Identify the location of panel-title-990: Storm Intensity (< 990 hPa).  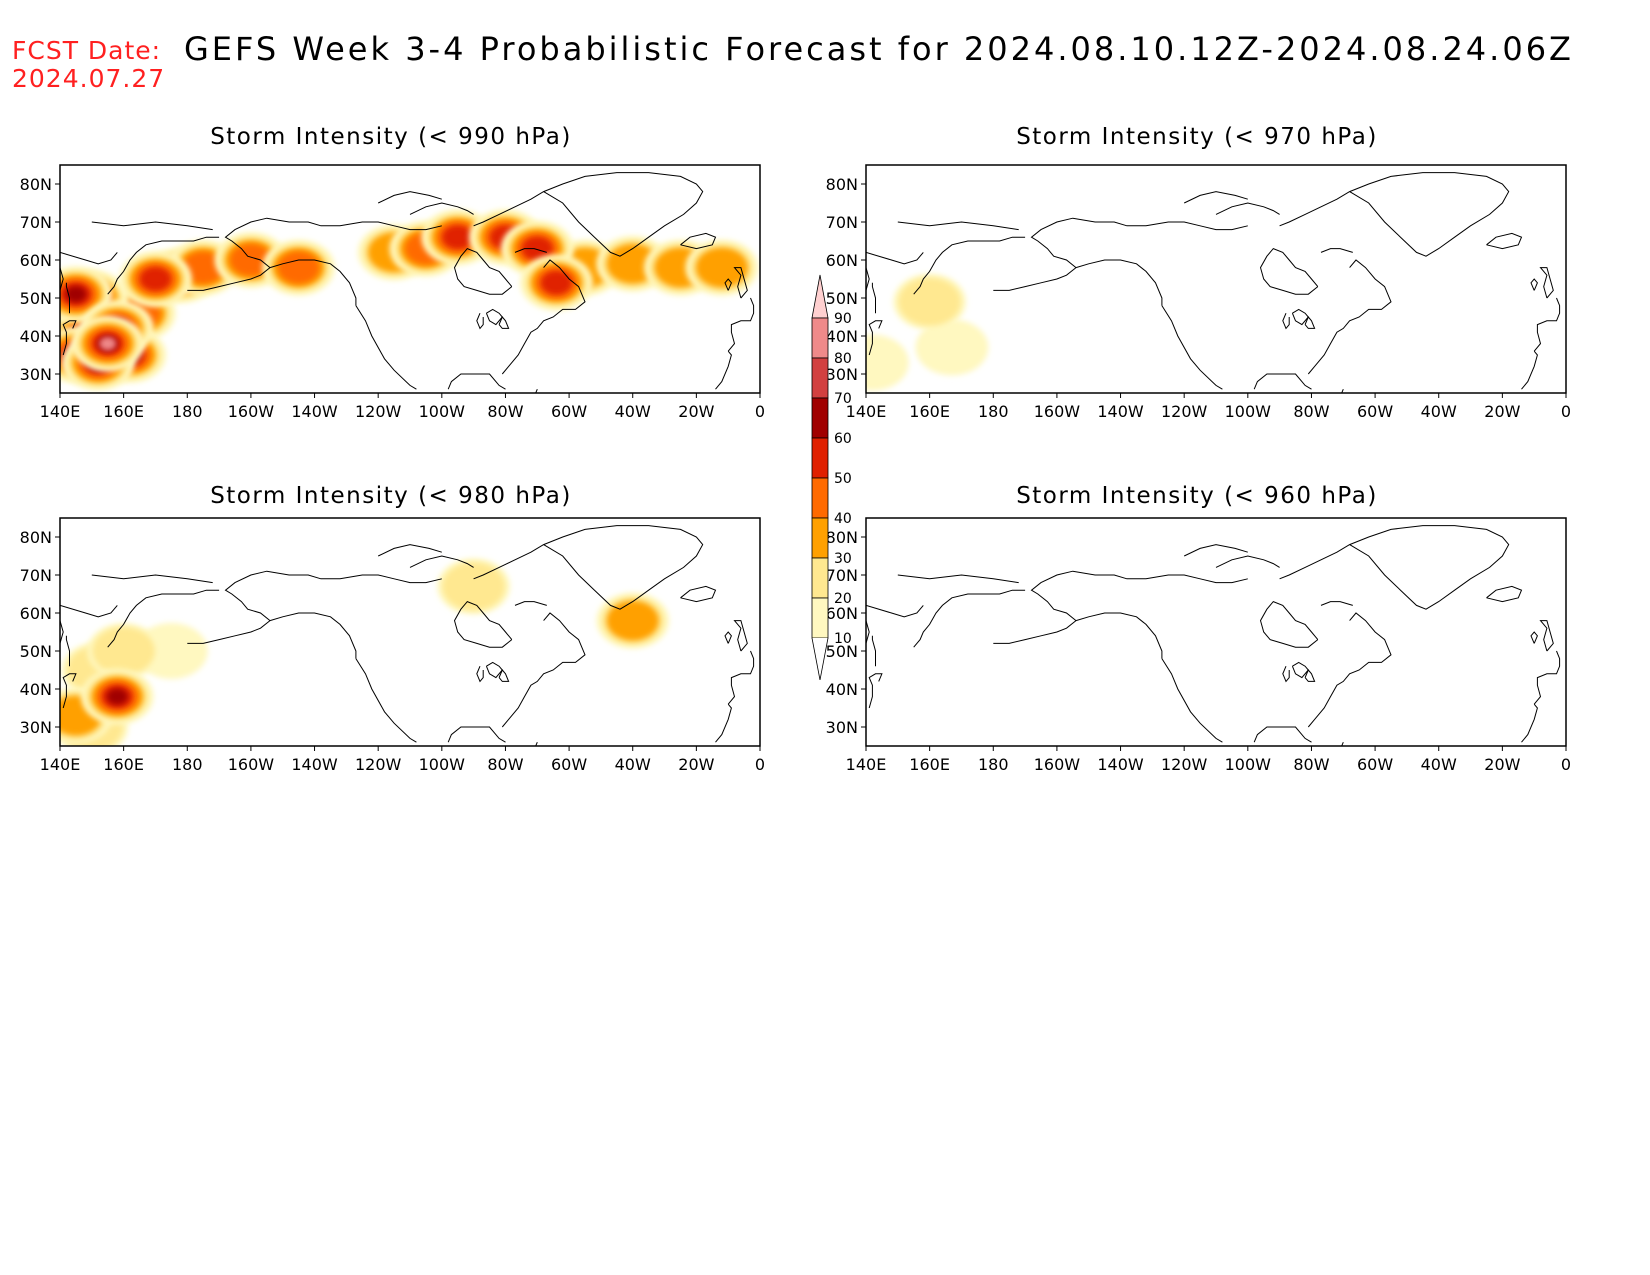
(391, 137).